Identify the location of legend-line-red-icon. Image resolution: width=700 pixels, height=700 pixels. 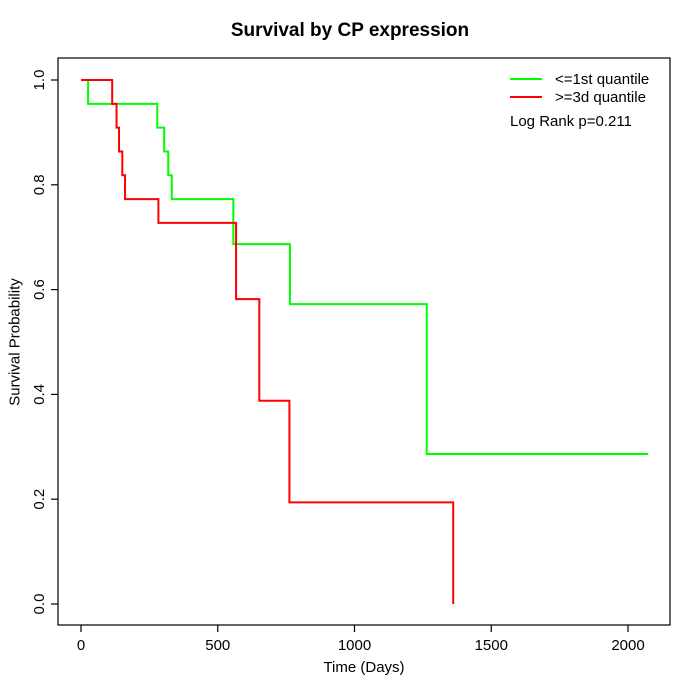
(526, 97).